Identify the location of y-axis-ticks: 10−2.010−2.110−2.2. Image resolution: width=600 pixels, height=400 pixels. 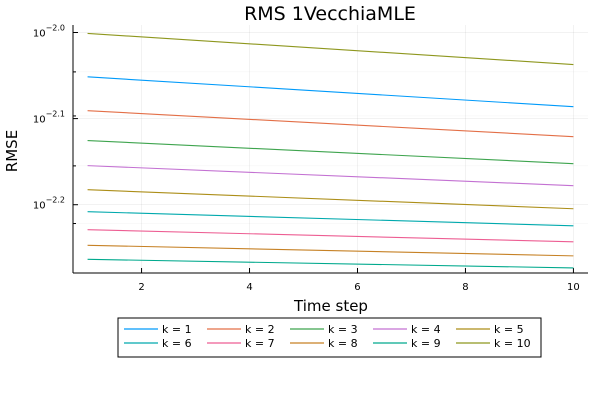
(55, 124).